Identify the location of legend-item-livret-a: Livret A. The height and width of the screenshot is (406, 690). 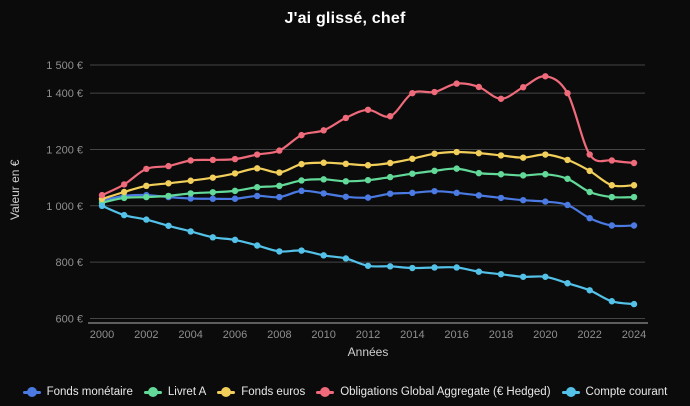
(174, 392).